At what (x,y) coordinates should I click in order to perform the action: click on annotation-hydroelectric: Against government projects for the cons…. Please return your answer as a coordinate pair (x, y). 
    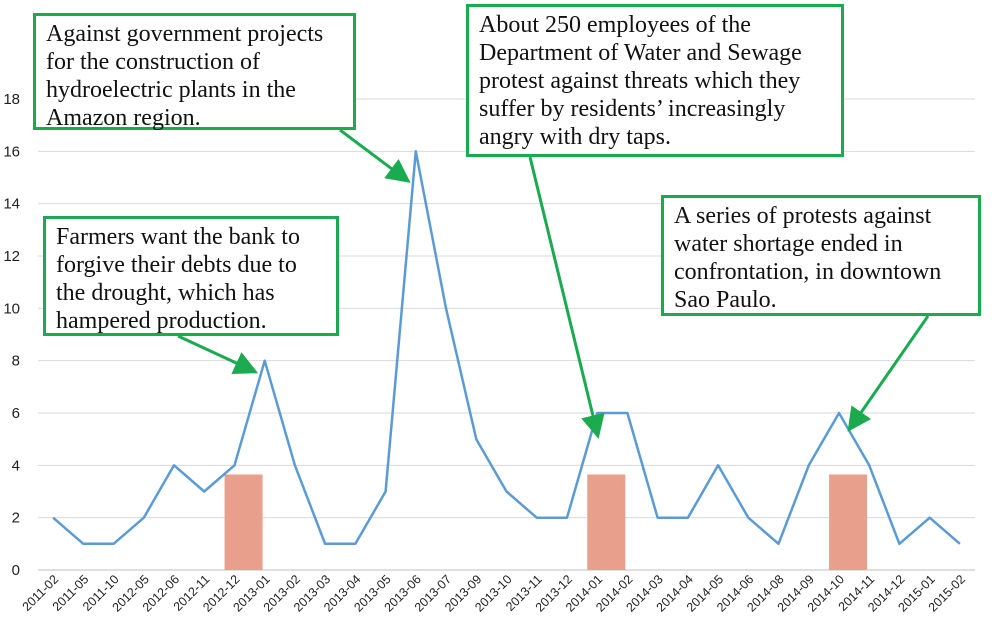
    Looking at the image, I should click on (194, 72).